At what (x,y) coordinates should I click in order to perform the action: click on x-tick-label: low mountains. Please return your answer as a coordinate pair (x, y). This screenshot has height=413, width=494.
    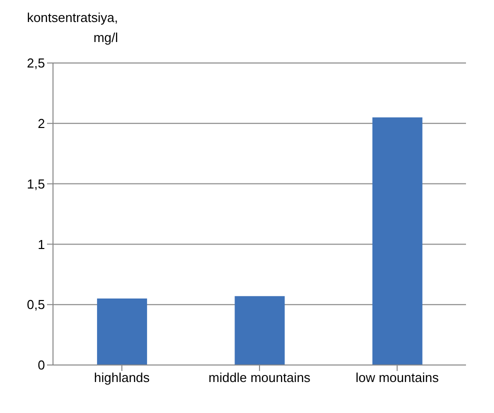
    Looking at the image, I should click on (398, 378).